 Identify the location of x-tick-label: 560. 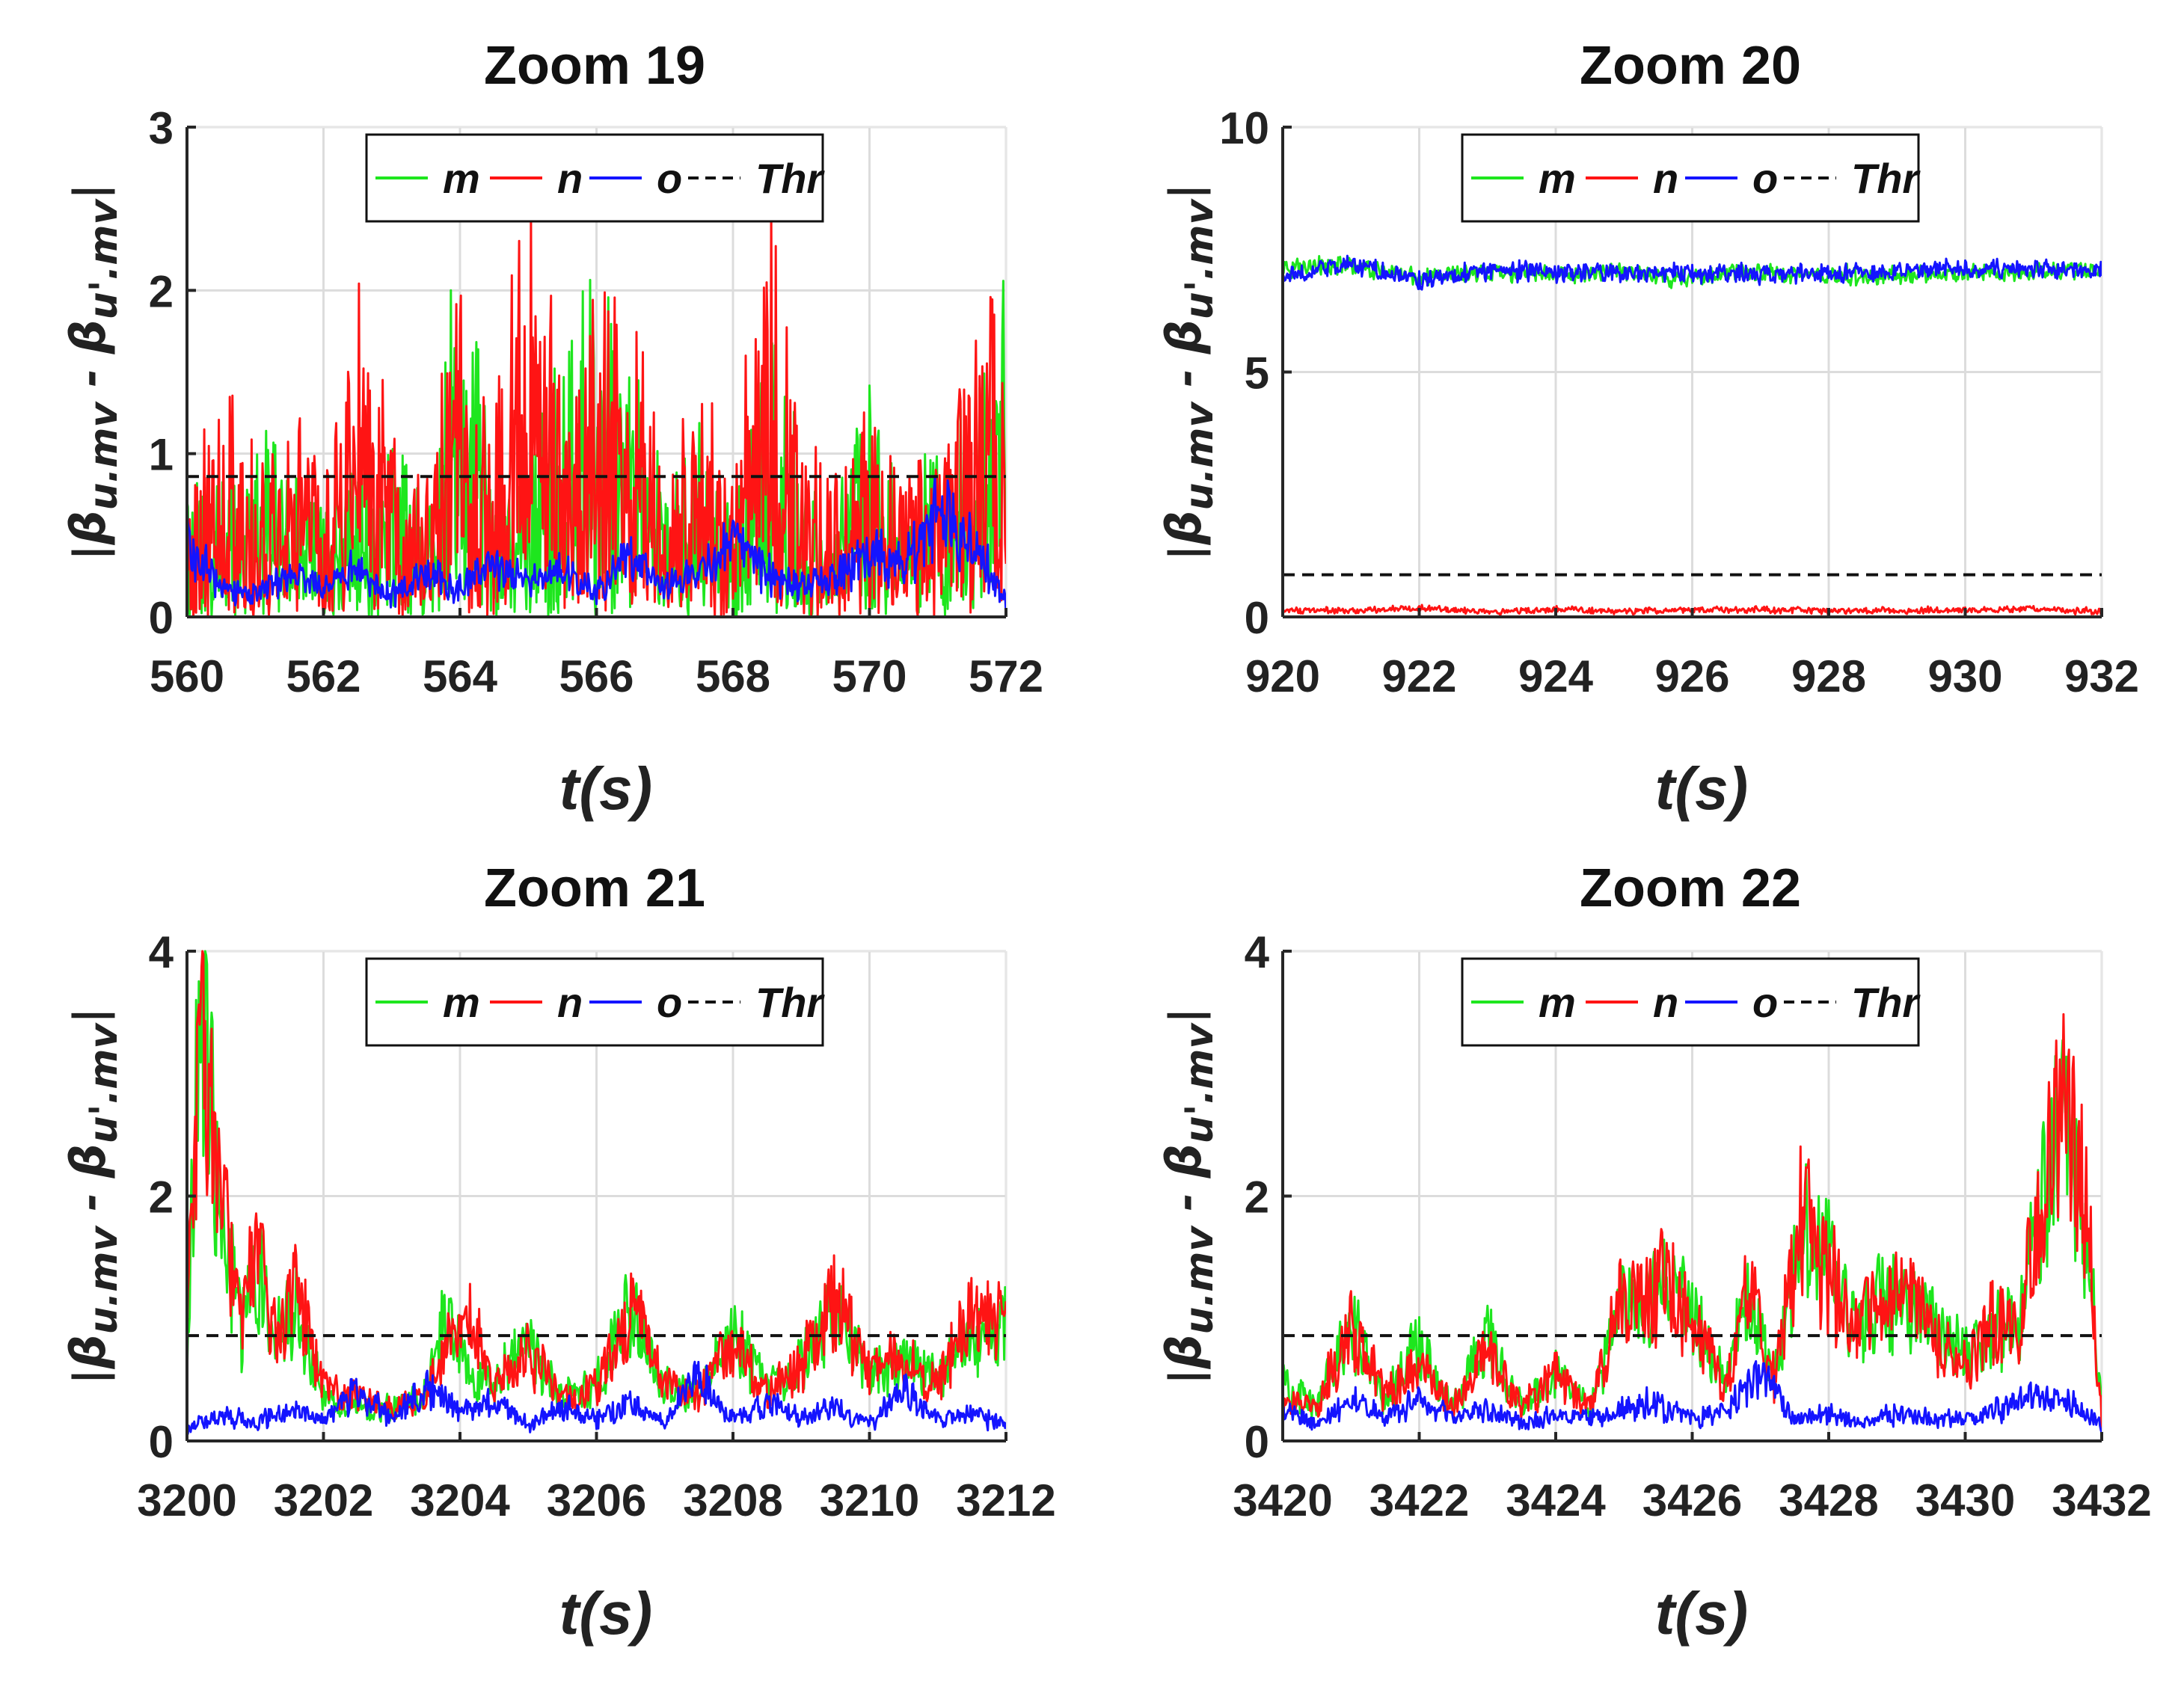
(187, 676).